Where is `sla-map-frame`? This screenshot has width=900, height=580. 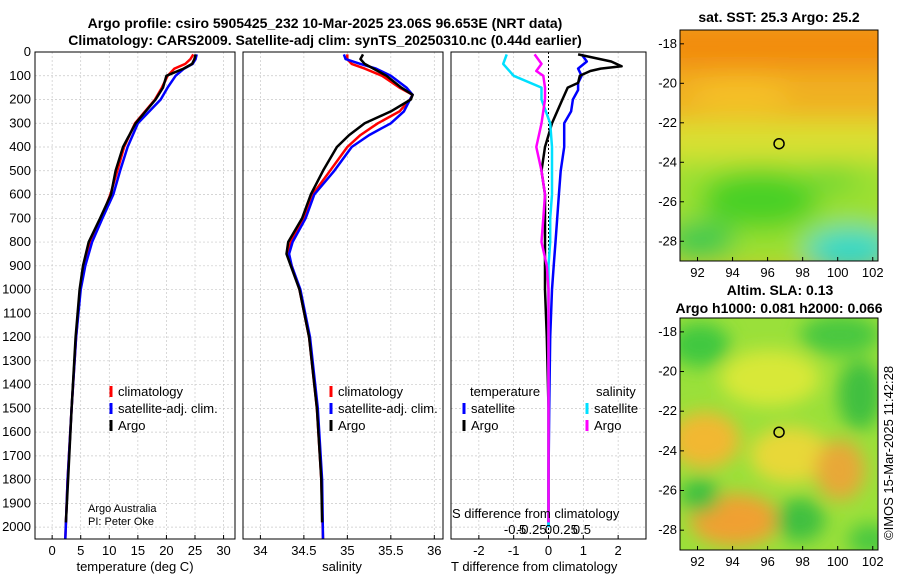 sla-map-frame is located at coordinates (779, 434).